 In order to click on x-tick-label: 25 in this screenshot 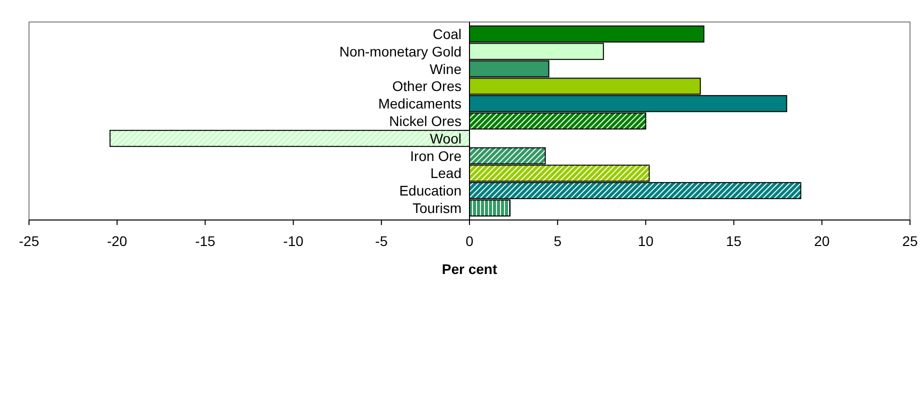, I will do `click(910, 241)`.